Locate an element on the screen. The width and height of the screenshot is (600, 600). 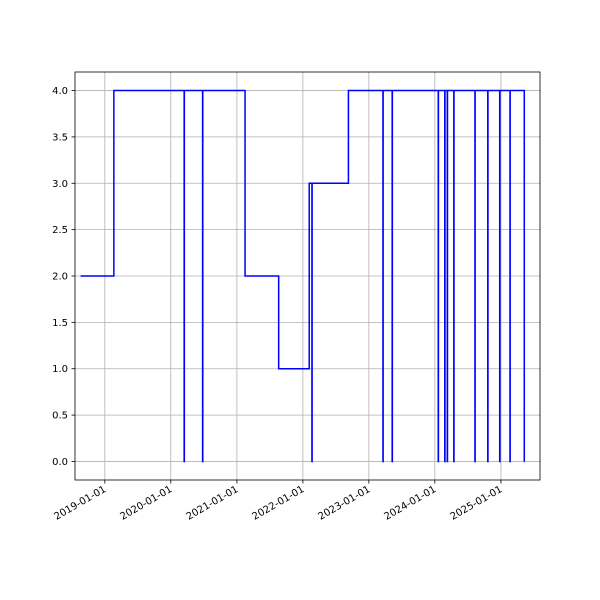
x-tick-label: 2021-01-01 is located at coordinates (213, 503).